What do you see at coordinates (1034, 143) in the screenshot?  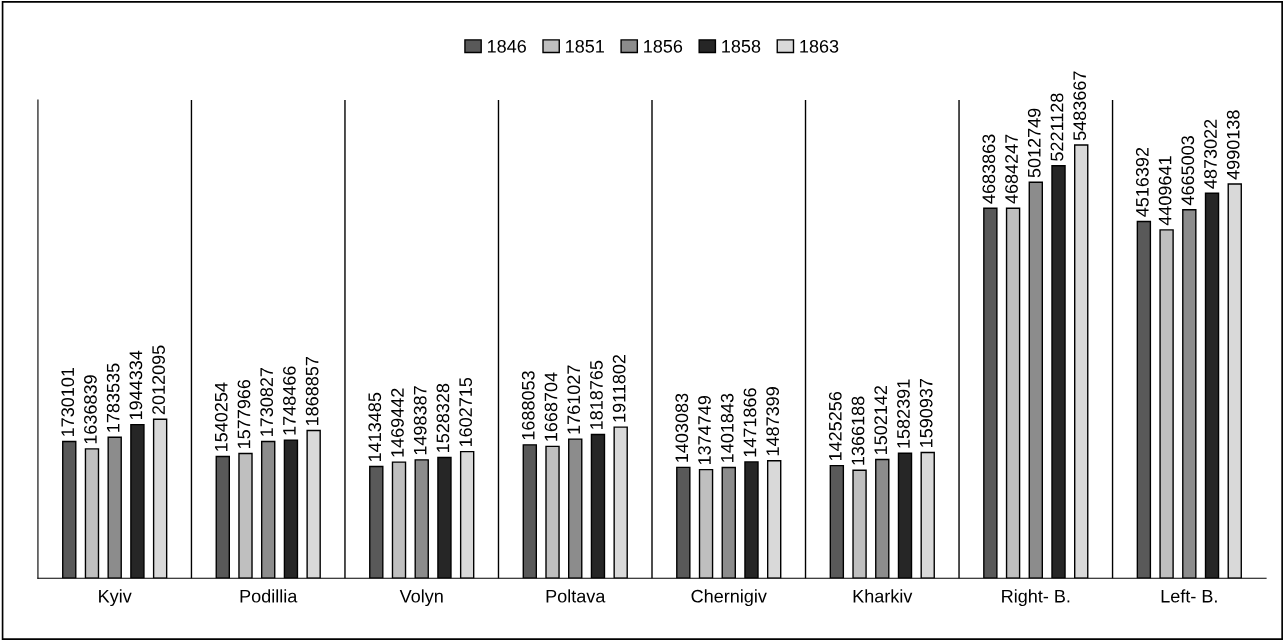 I see `data-label: 5012749` at bounding box center [1034, 143].